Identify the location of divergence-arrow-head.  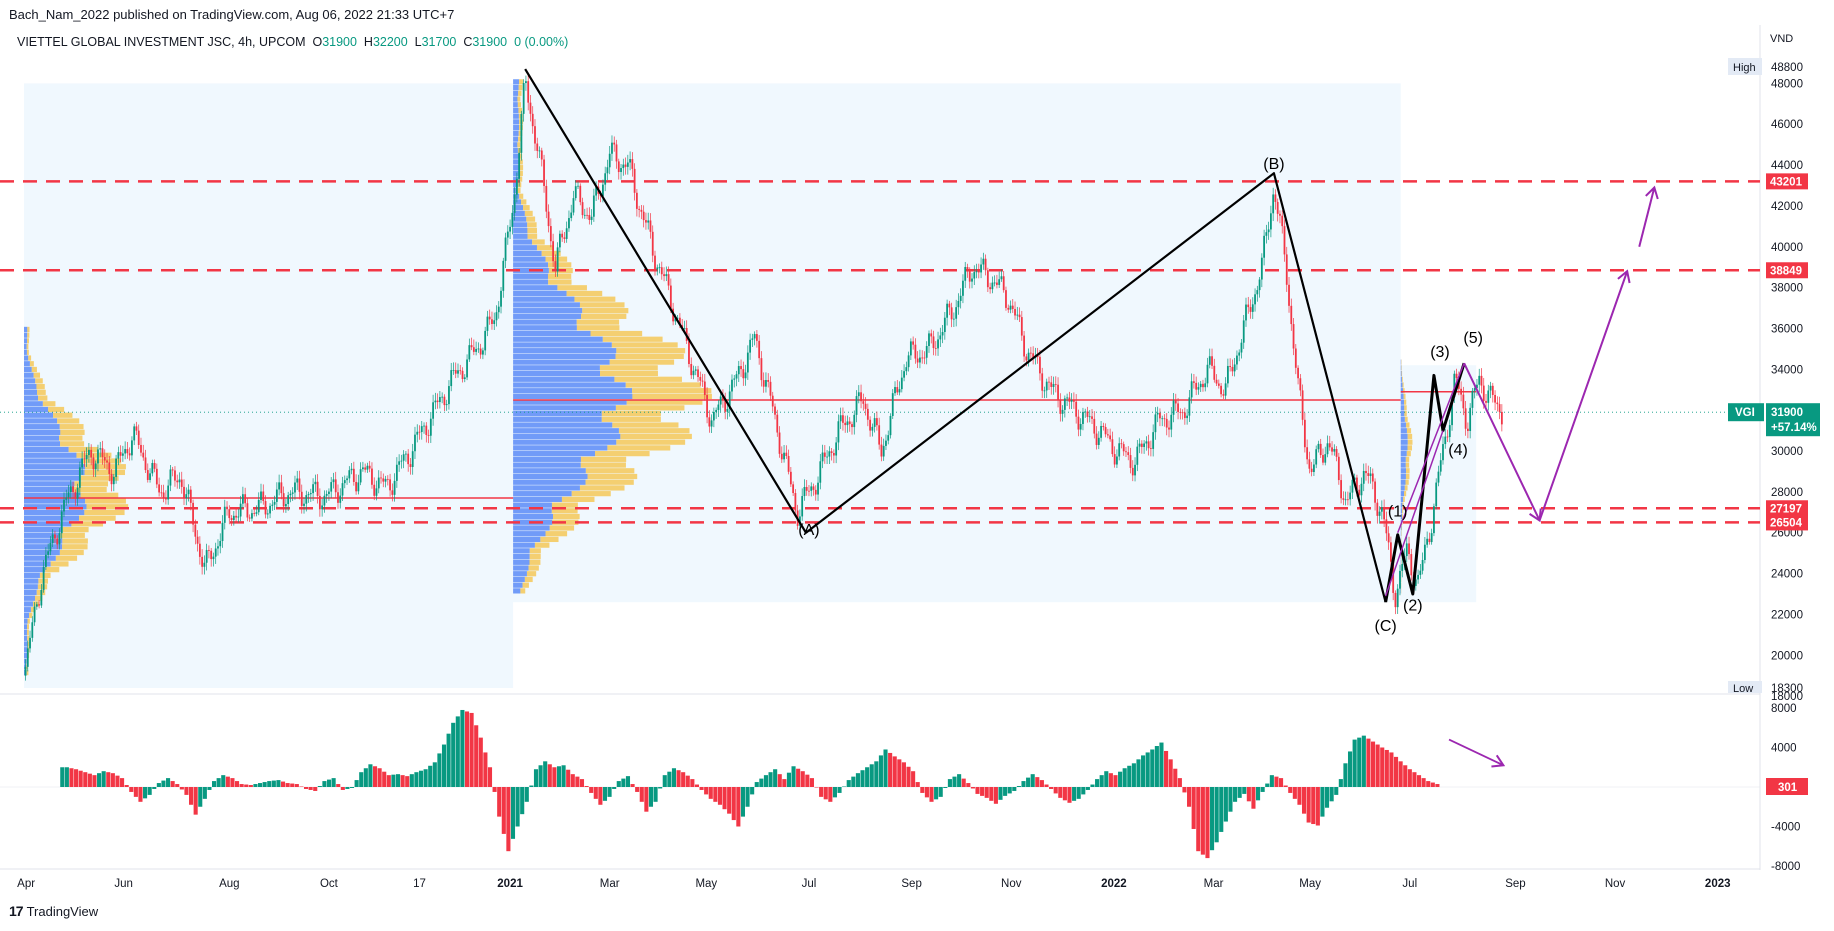
(1498, 761).